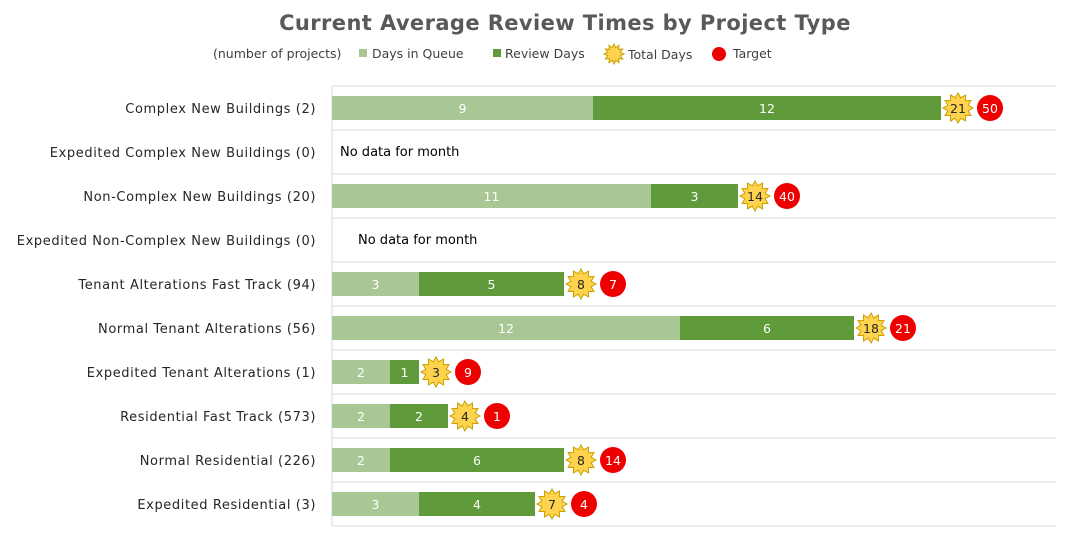  What do you see at coordinates (166, 241) in the screenshot?
I see `category-label: Expedited Non-Complex New Buildings (0)` at bounding box center [166, 241].